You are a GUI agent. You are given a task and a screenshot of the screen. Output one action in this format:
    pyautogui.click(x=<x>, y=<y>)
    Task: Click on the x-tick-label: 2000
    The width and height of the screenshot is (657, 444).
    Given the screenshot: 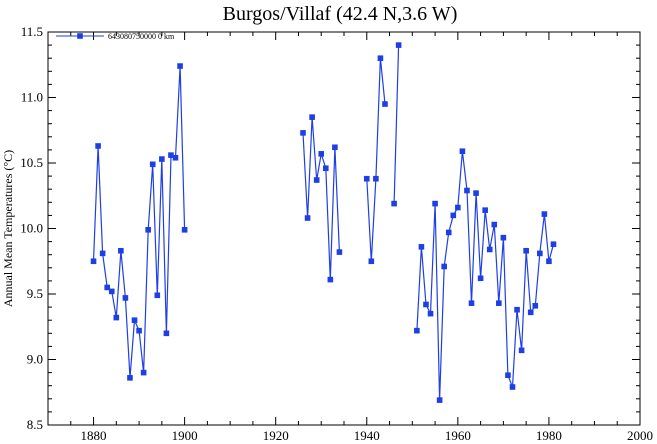 What is the action you would take?
    pyautogui.click(x=640, y=435)
    